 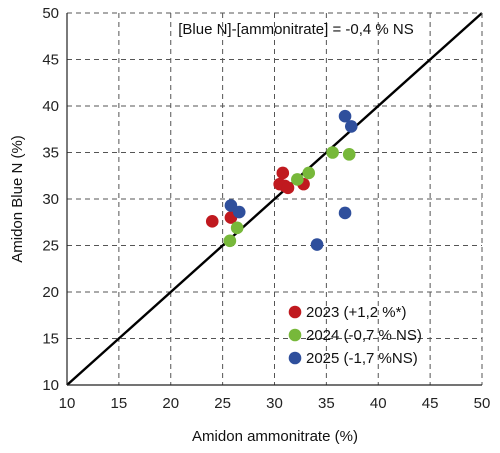 What do you see at coordinates (362, 358) in the screenshot?
I see `legend-label-3: 2025 (-1,7 %NS)` at bounding box center [362, 358].